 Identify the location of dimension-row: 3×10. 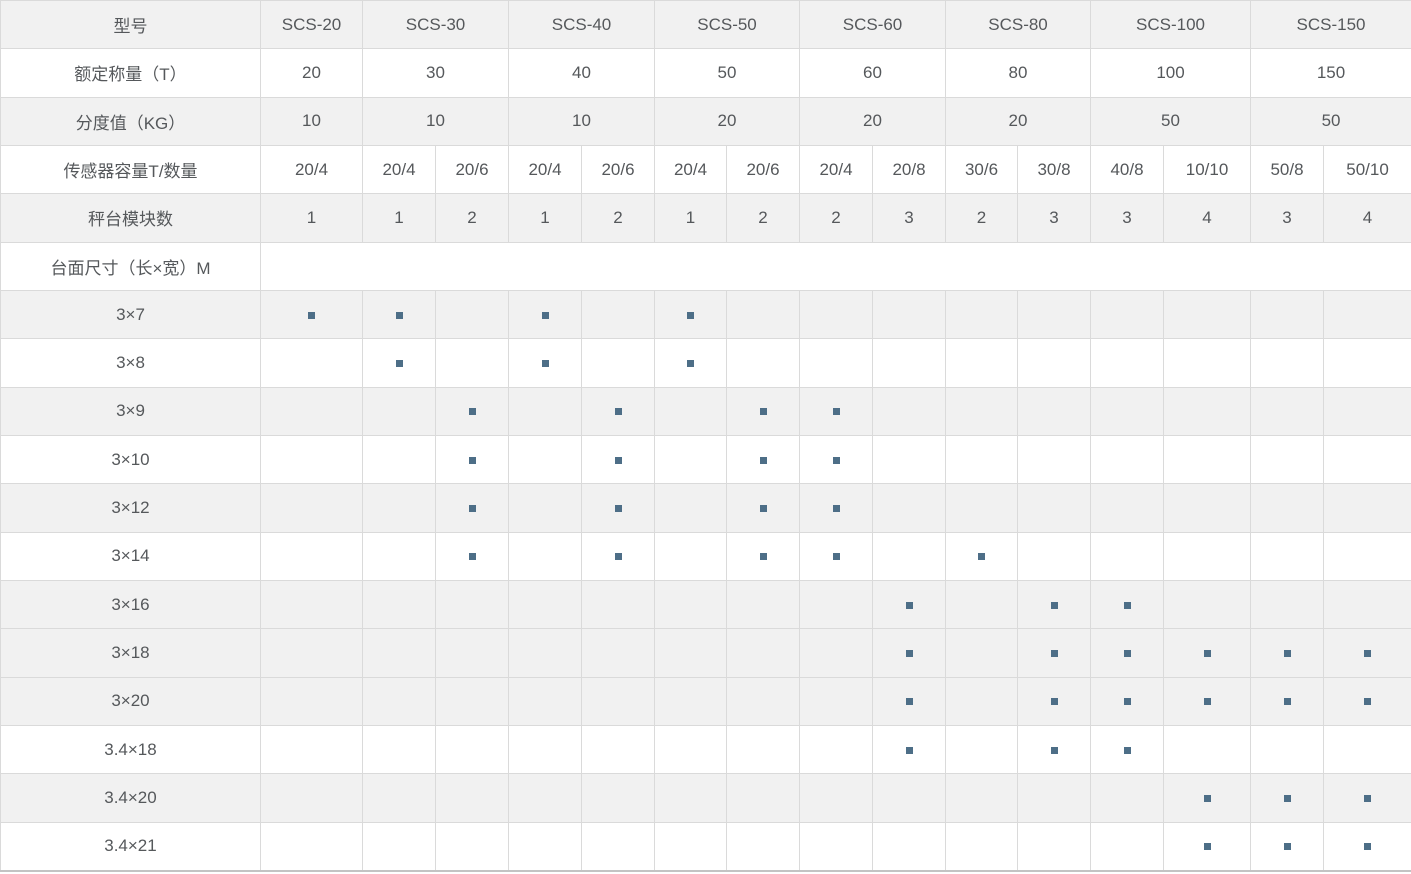
(705, 459).